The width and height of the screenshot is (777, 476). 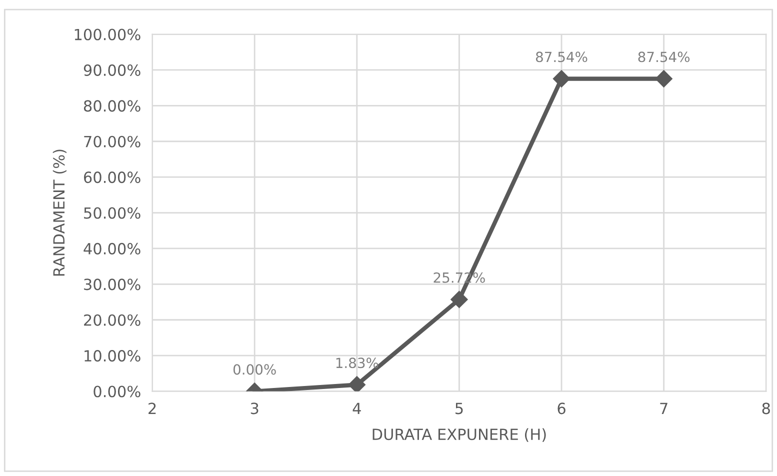 I want to click on y-tick-label: 10.00%, so click(x=112, y=356).